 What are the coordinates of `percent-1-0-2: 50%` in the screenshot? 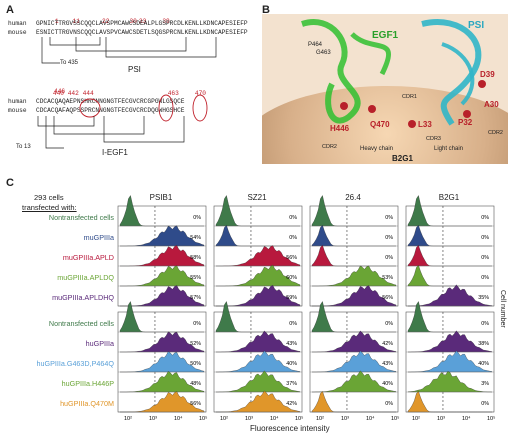 It's located at (195, 364).